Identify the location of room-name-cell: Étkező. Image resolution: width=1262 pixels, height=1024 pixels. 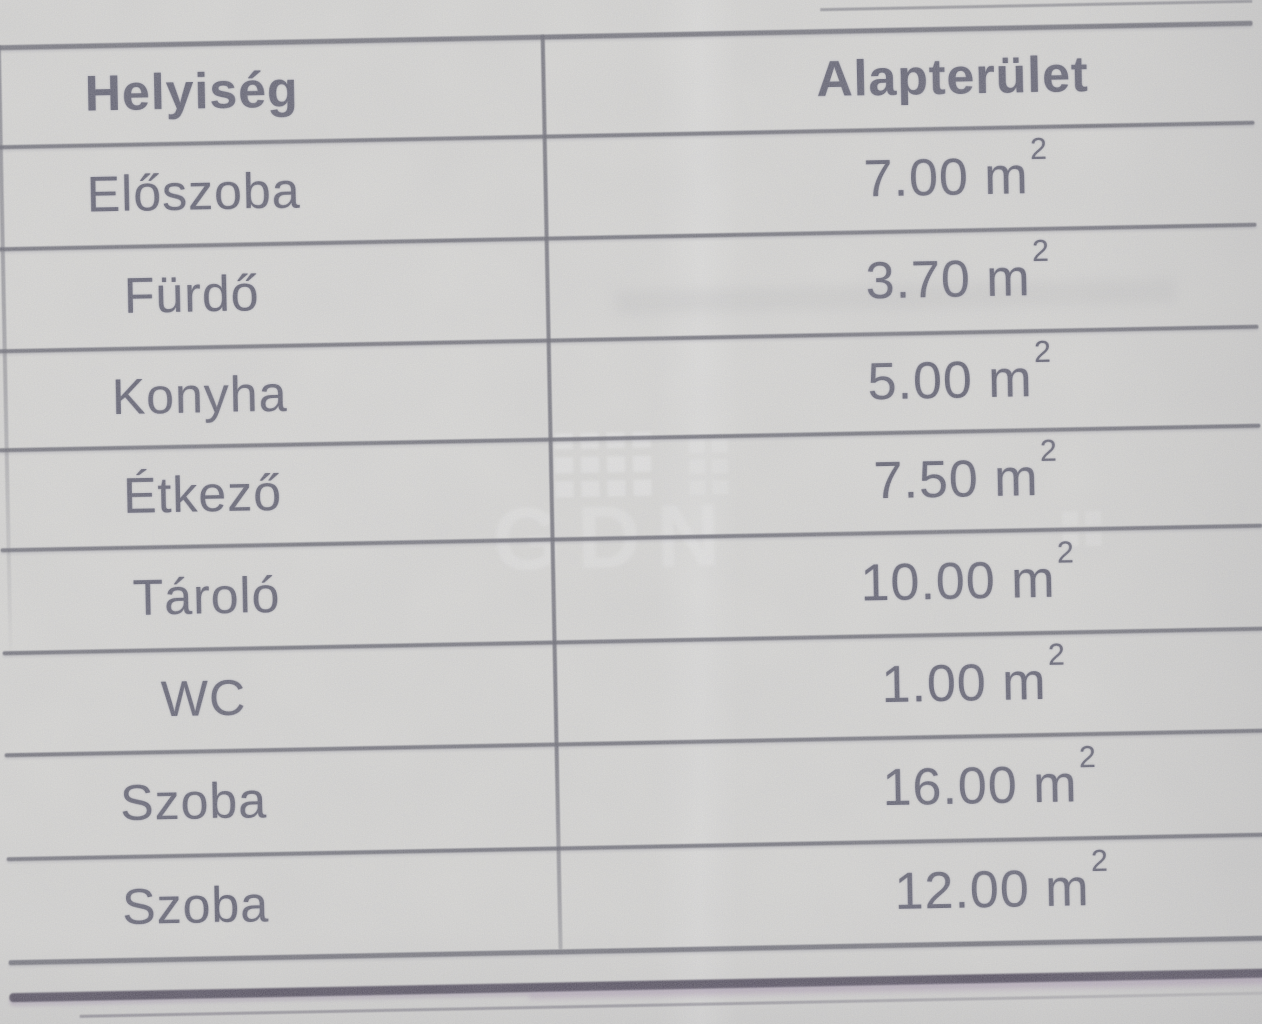
(200, 494).